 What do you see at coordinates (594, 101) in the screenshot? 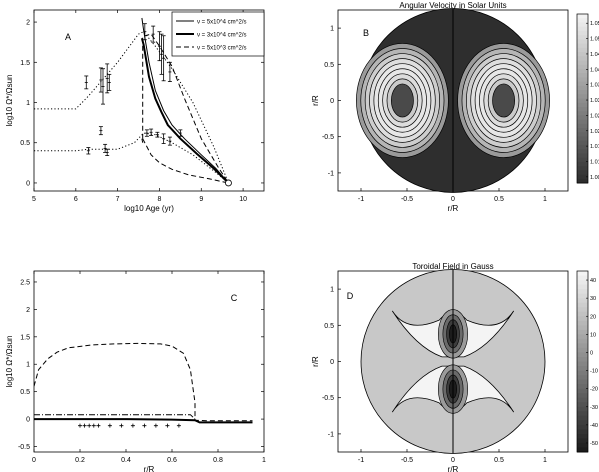
I see `colorbar-tick-label: 1.03` at bounding box center [594, 101].